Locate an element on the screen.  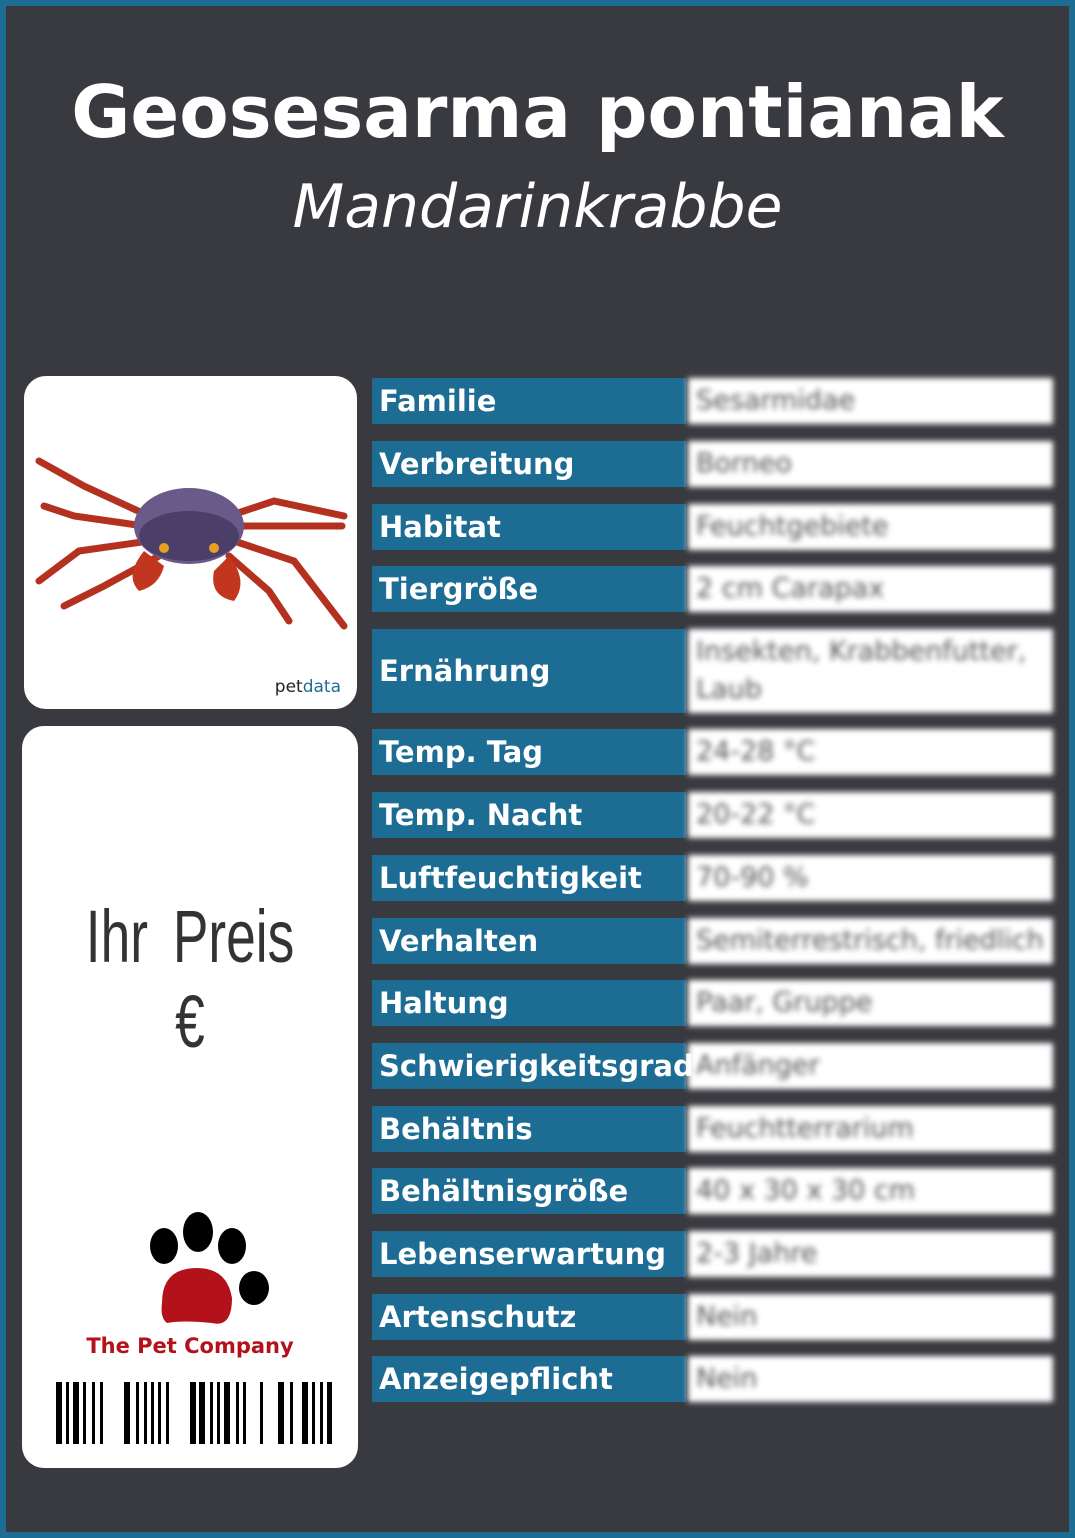
crab-image is located at coordinates (191, 543).